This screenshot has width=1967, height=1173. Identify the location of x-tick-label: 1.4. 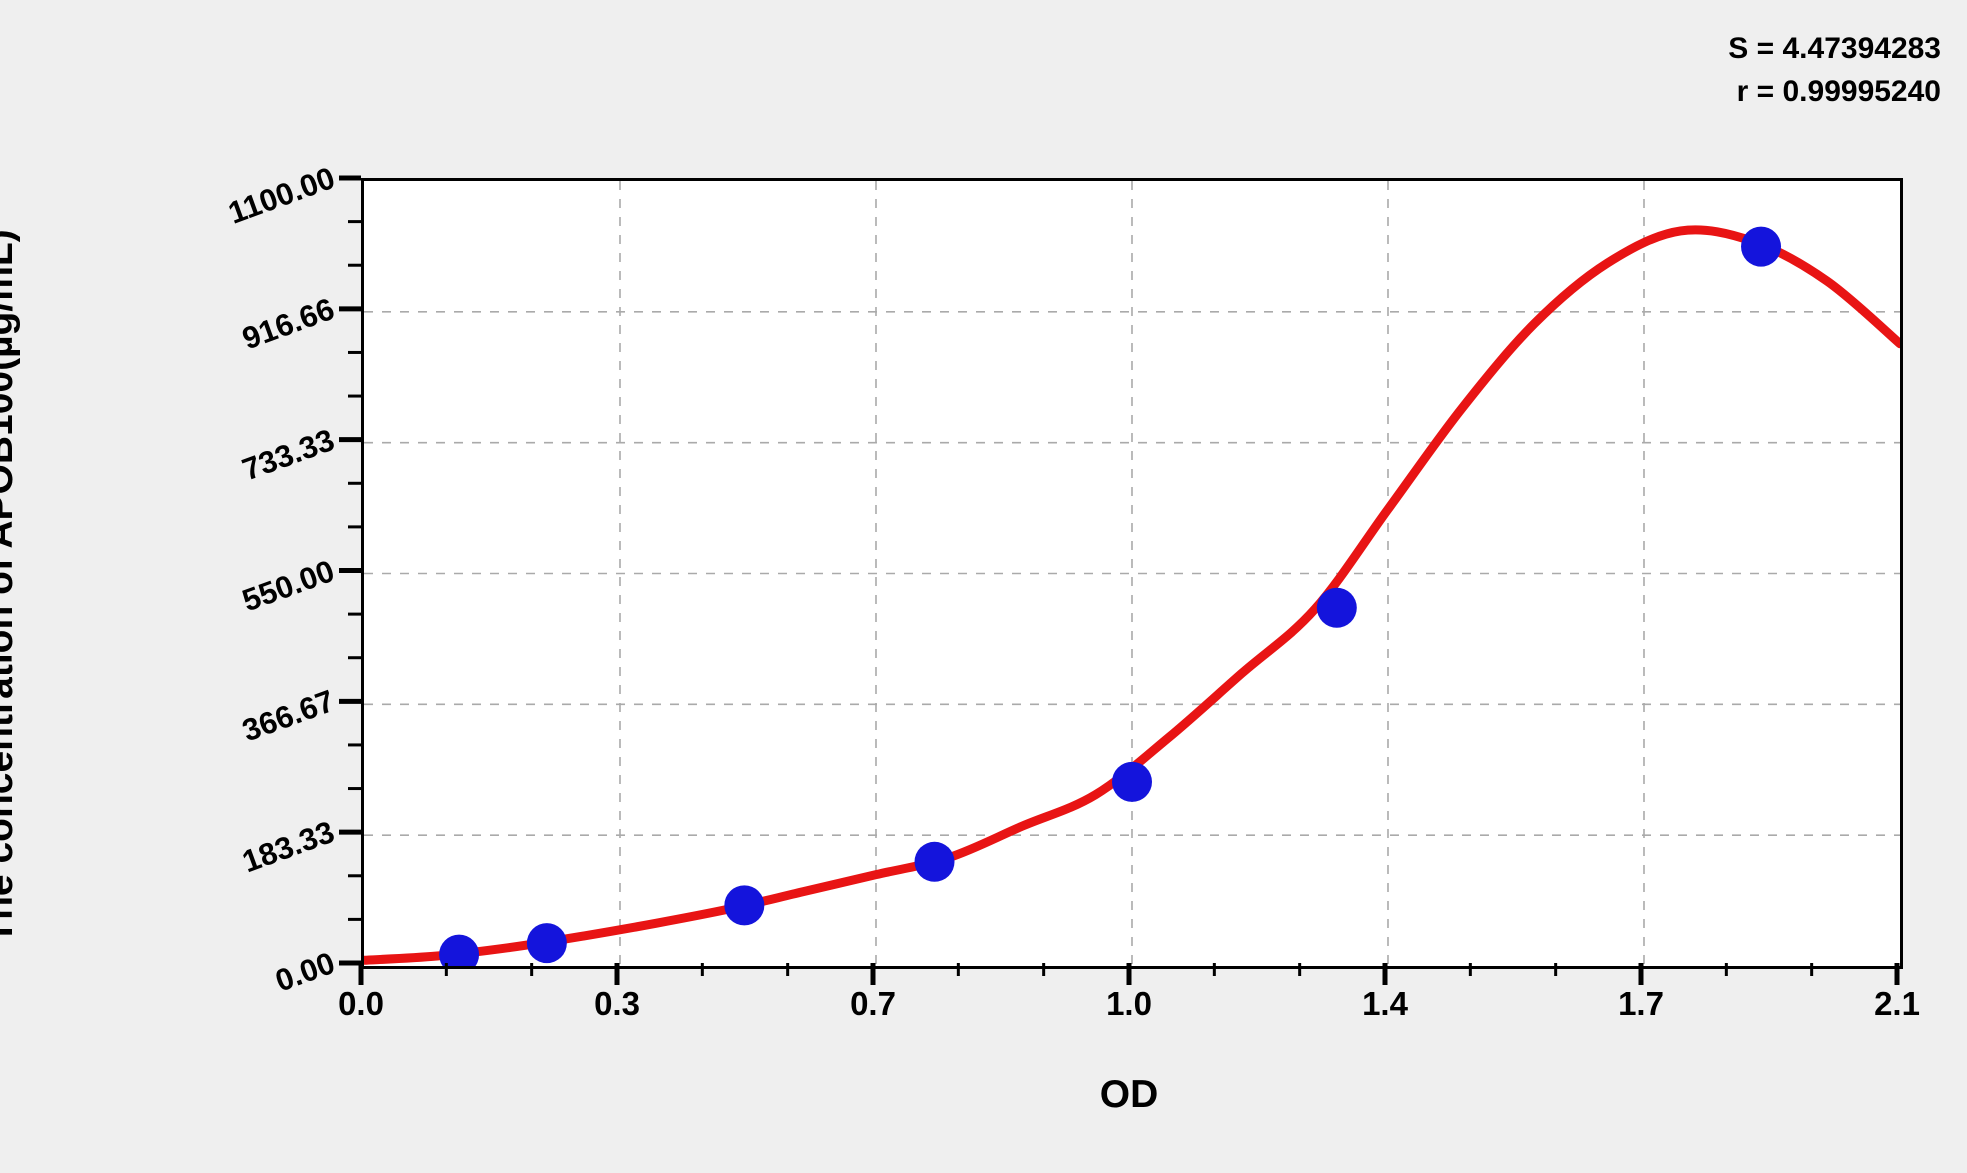
(1385, 1003).